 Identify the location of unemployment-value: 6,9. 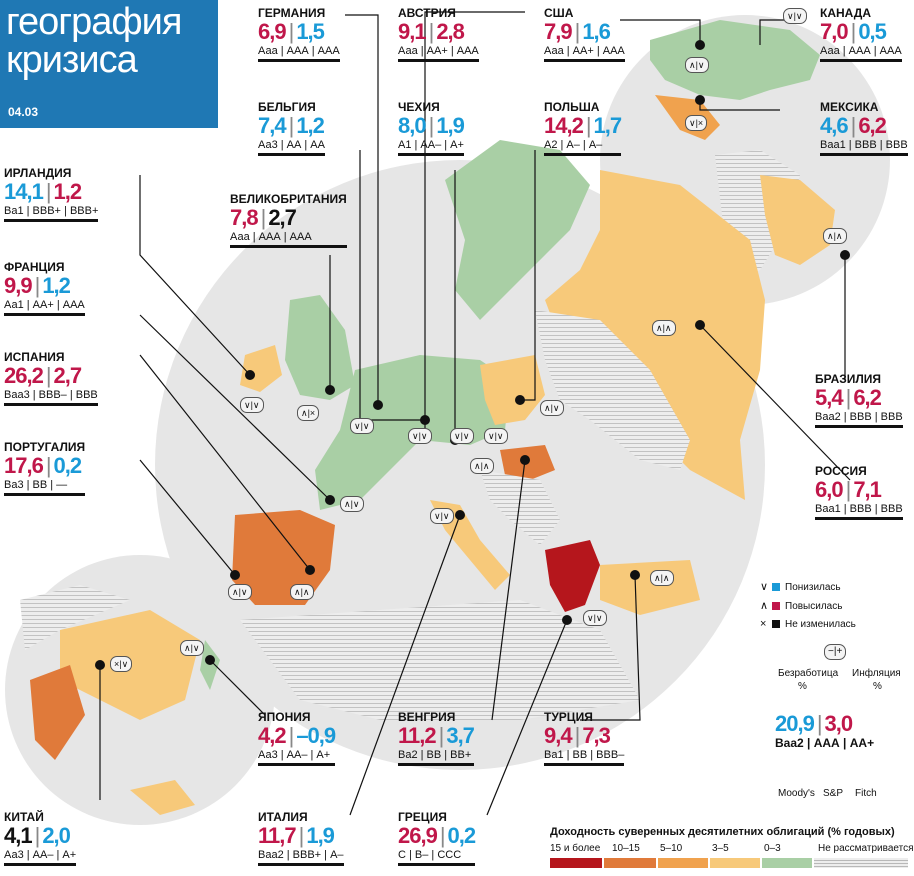
(272, 31).